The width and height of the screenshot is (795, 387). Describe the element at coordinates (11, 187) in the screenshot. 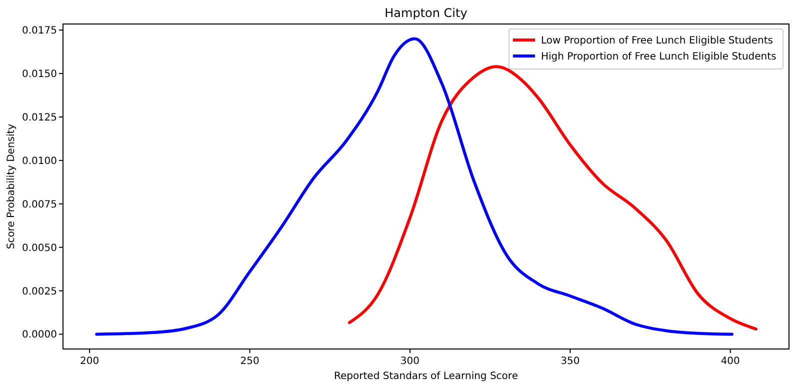

I see `y-axis-title: Score Probability Density` at that location.